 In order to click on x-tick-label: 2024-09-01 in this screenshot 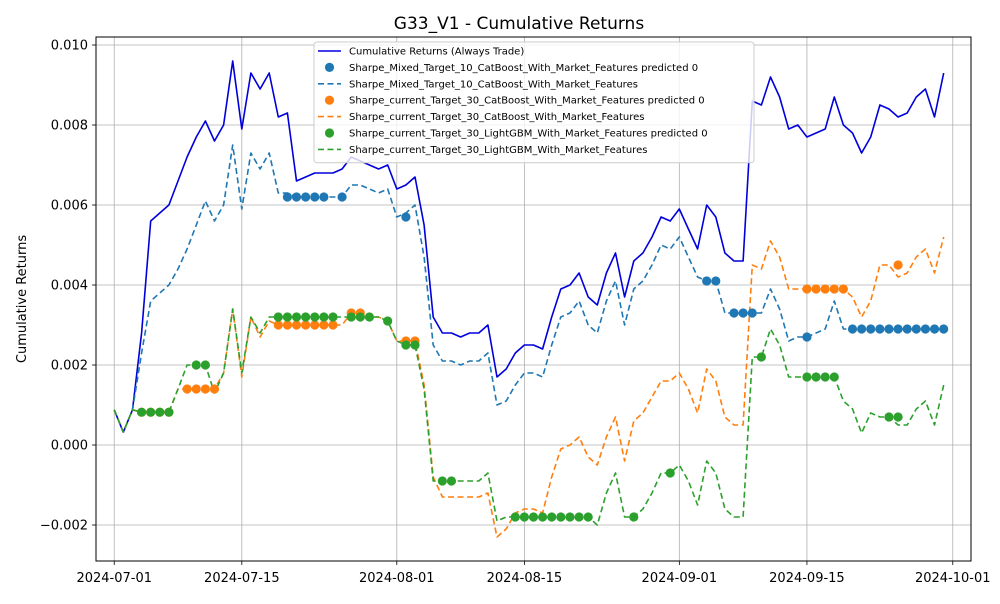, I will do `click(680, 578)`.